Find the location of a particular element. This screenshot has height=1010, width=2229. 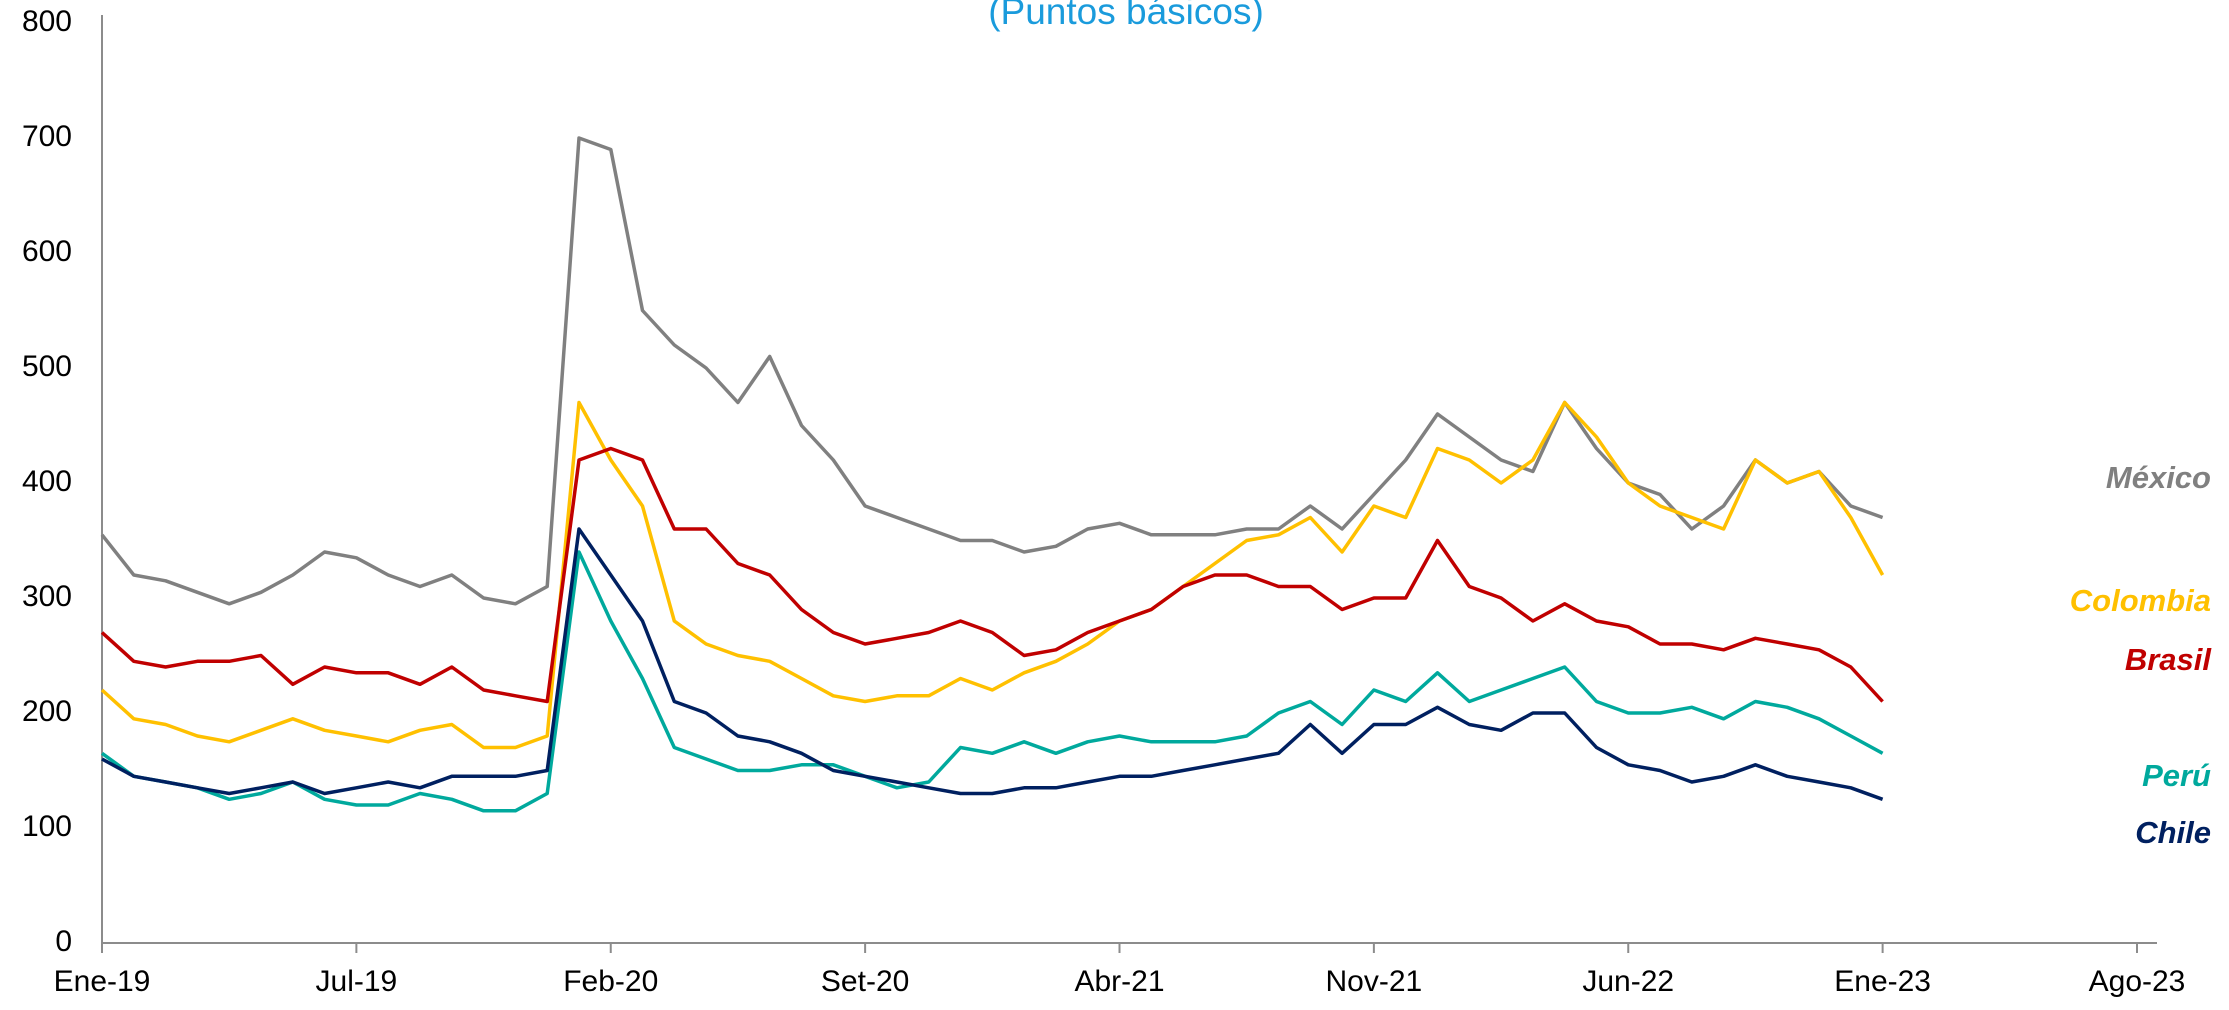

x-tick-label: Jun-22 is located at coordinates (1628, 981).